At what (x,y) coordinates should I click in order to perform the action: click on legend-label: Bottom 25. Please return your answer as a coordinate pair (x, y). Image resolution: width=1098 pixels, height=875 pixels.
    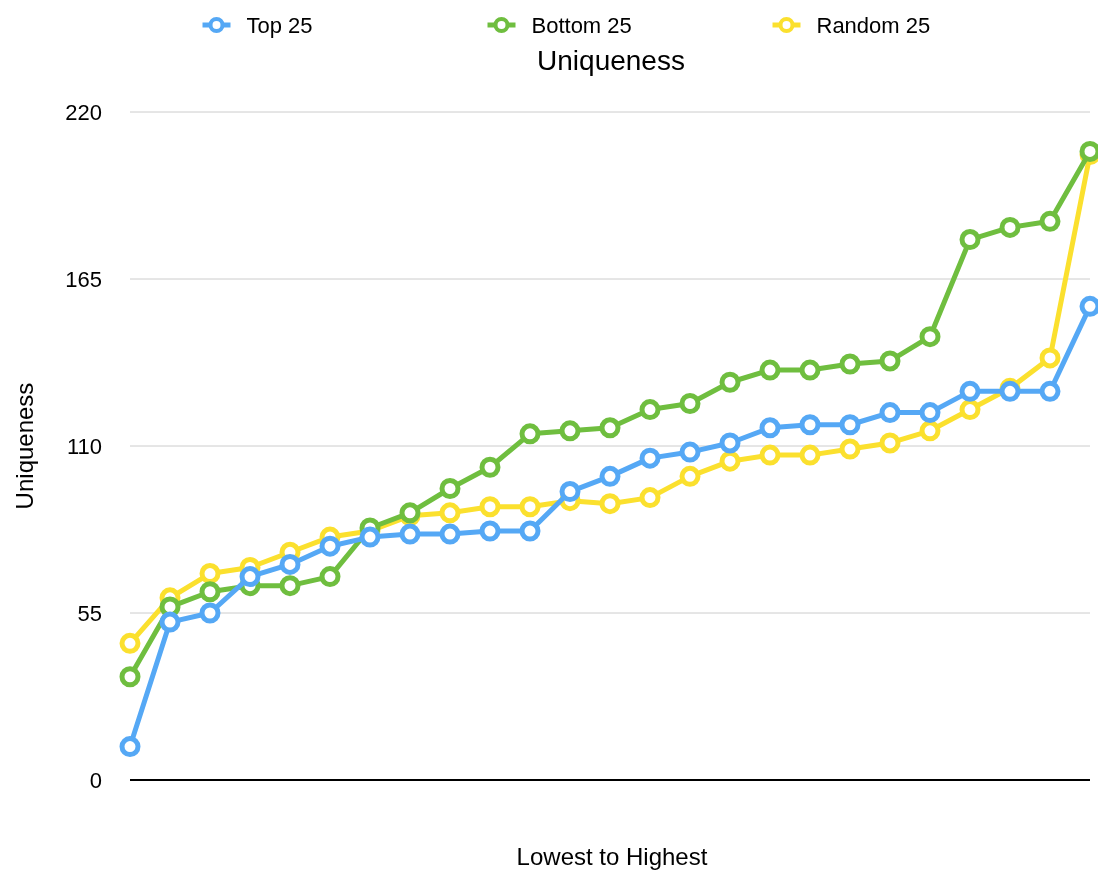
    Looking at the image, I should click on (581, 25).